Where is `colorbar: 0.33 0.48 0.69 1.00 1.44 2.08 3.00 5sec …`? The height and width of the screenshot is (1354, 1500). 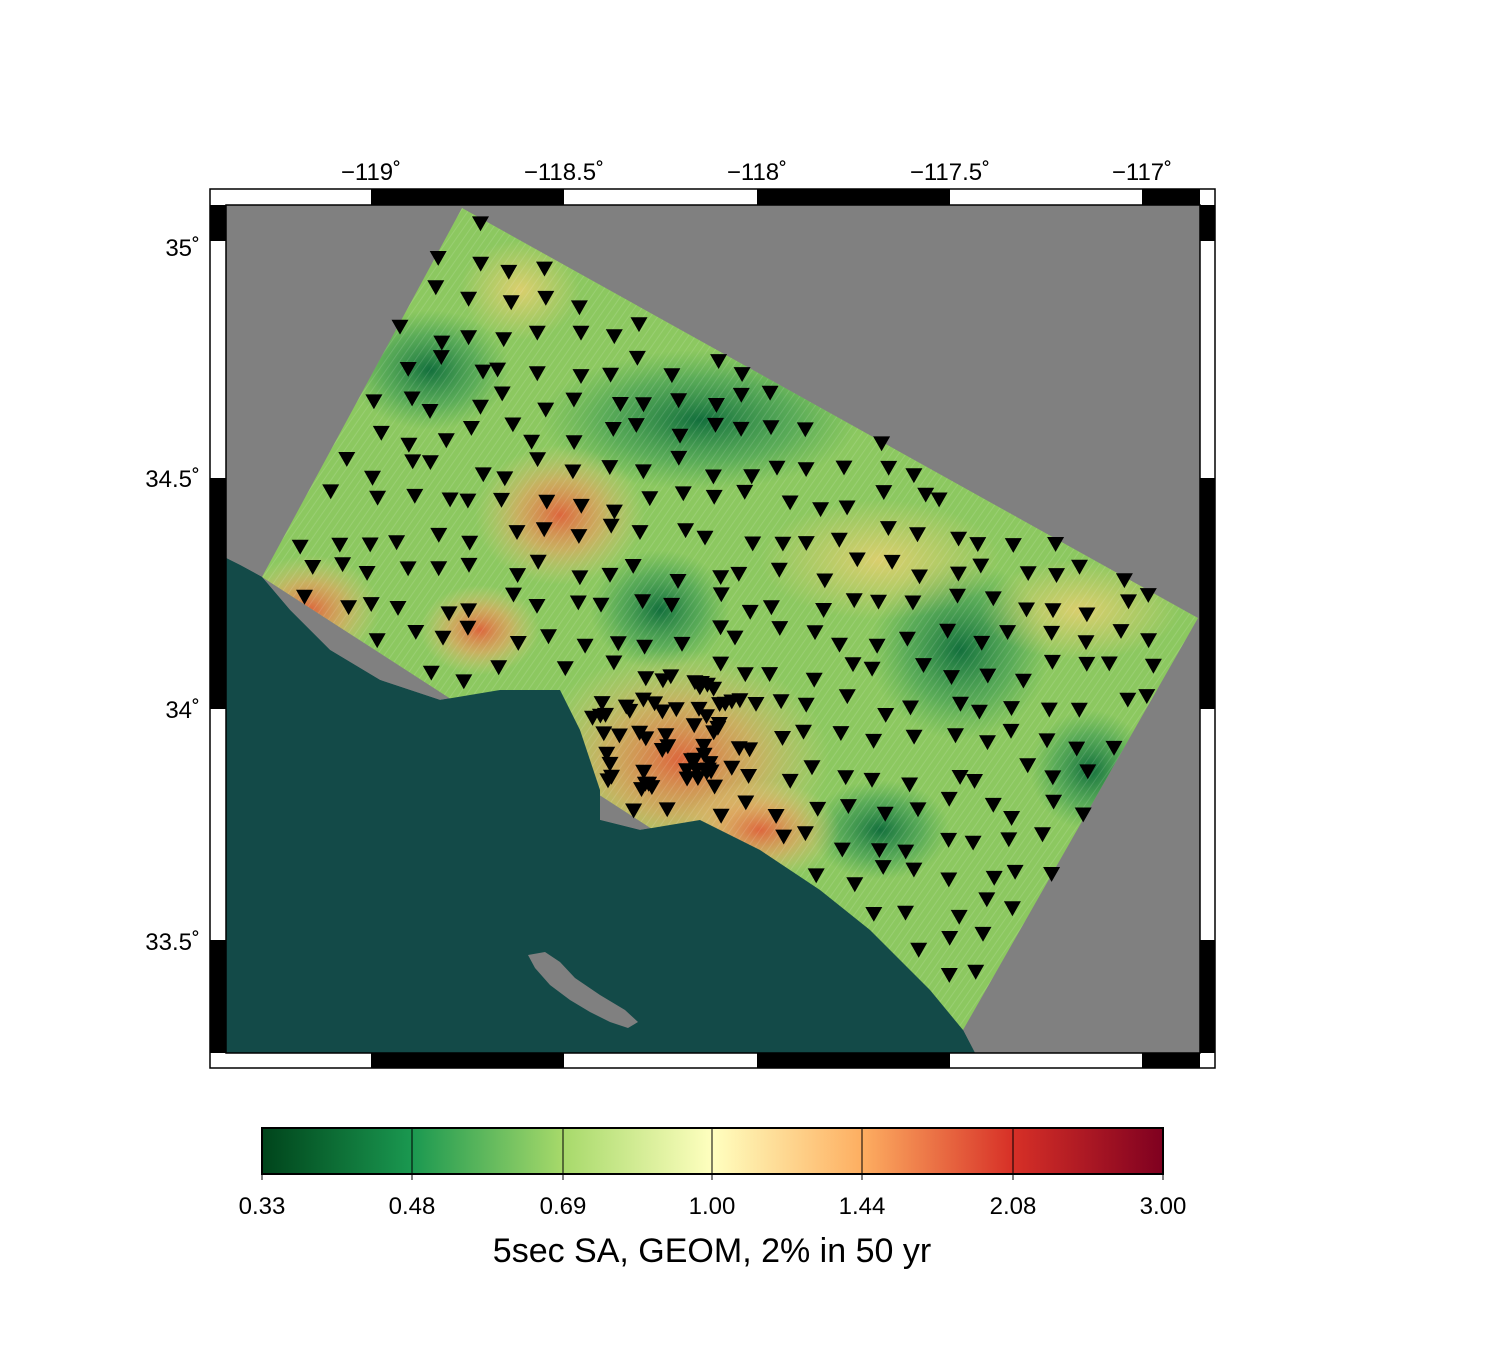
colorbar: 0.33 0.48 0.69 1.00 1.44 2.08 3.00 5sec … is located at coordinates (713, 1198).